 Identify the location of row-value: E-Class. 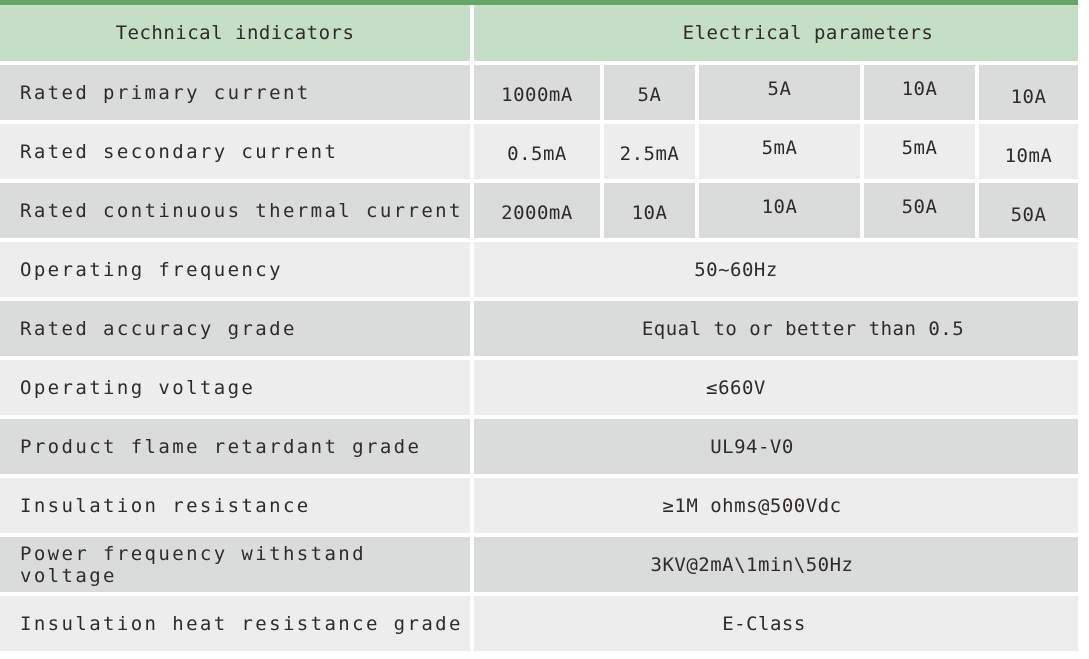
(776, 623).